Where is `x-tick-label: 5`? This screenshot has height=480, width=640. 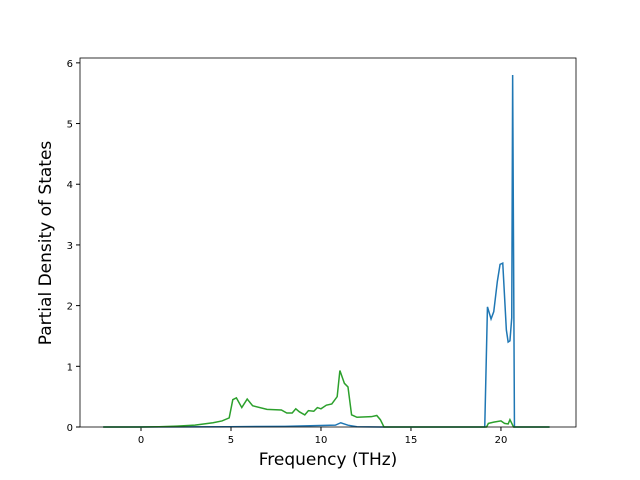
x-tick-label: 5 is located at coordinates (231, 440).